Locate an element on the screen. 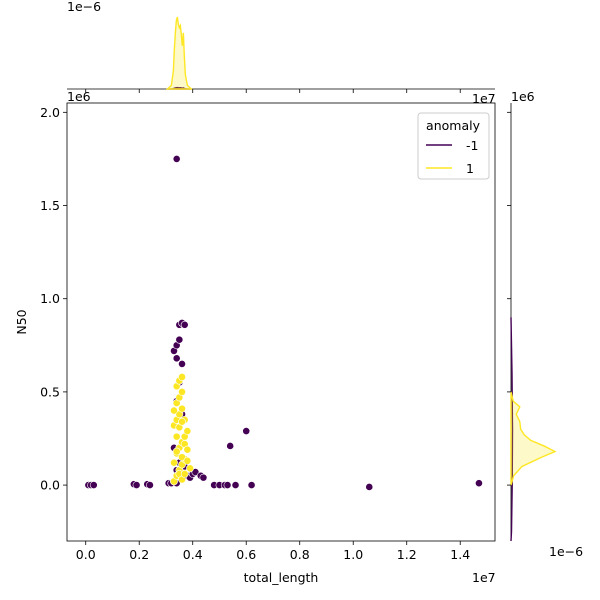  x-axis-label: total_length is located at coordinates (281, 577).